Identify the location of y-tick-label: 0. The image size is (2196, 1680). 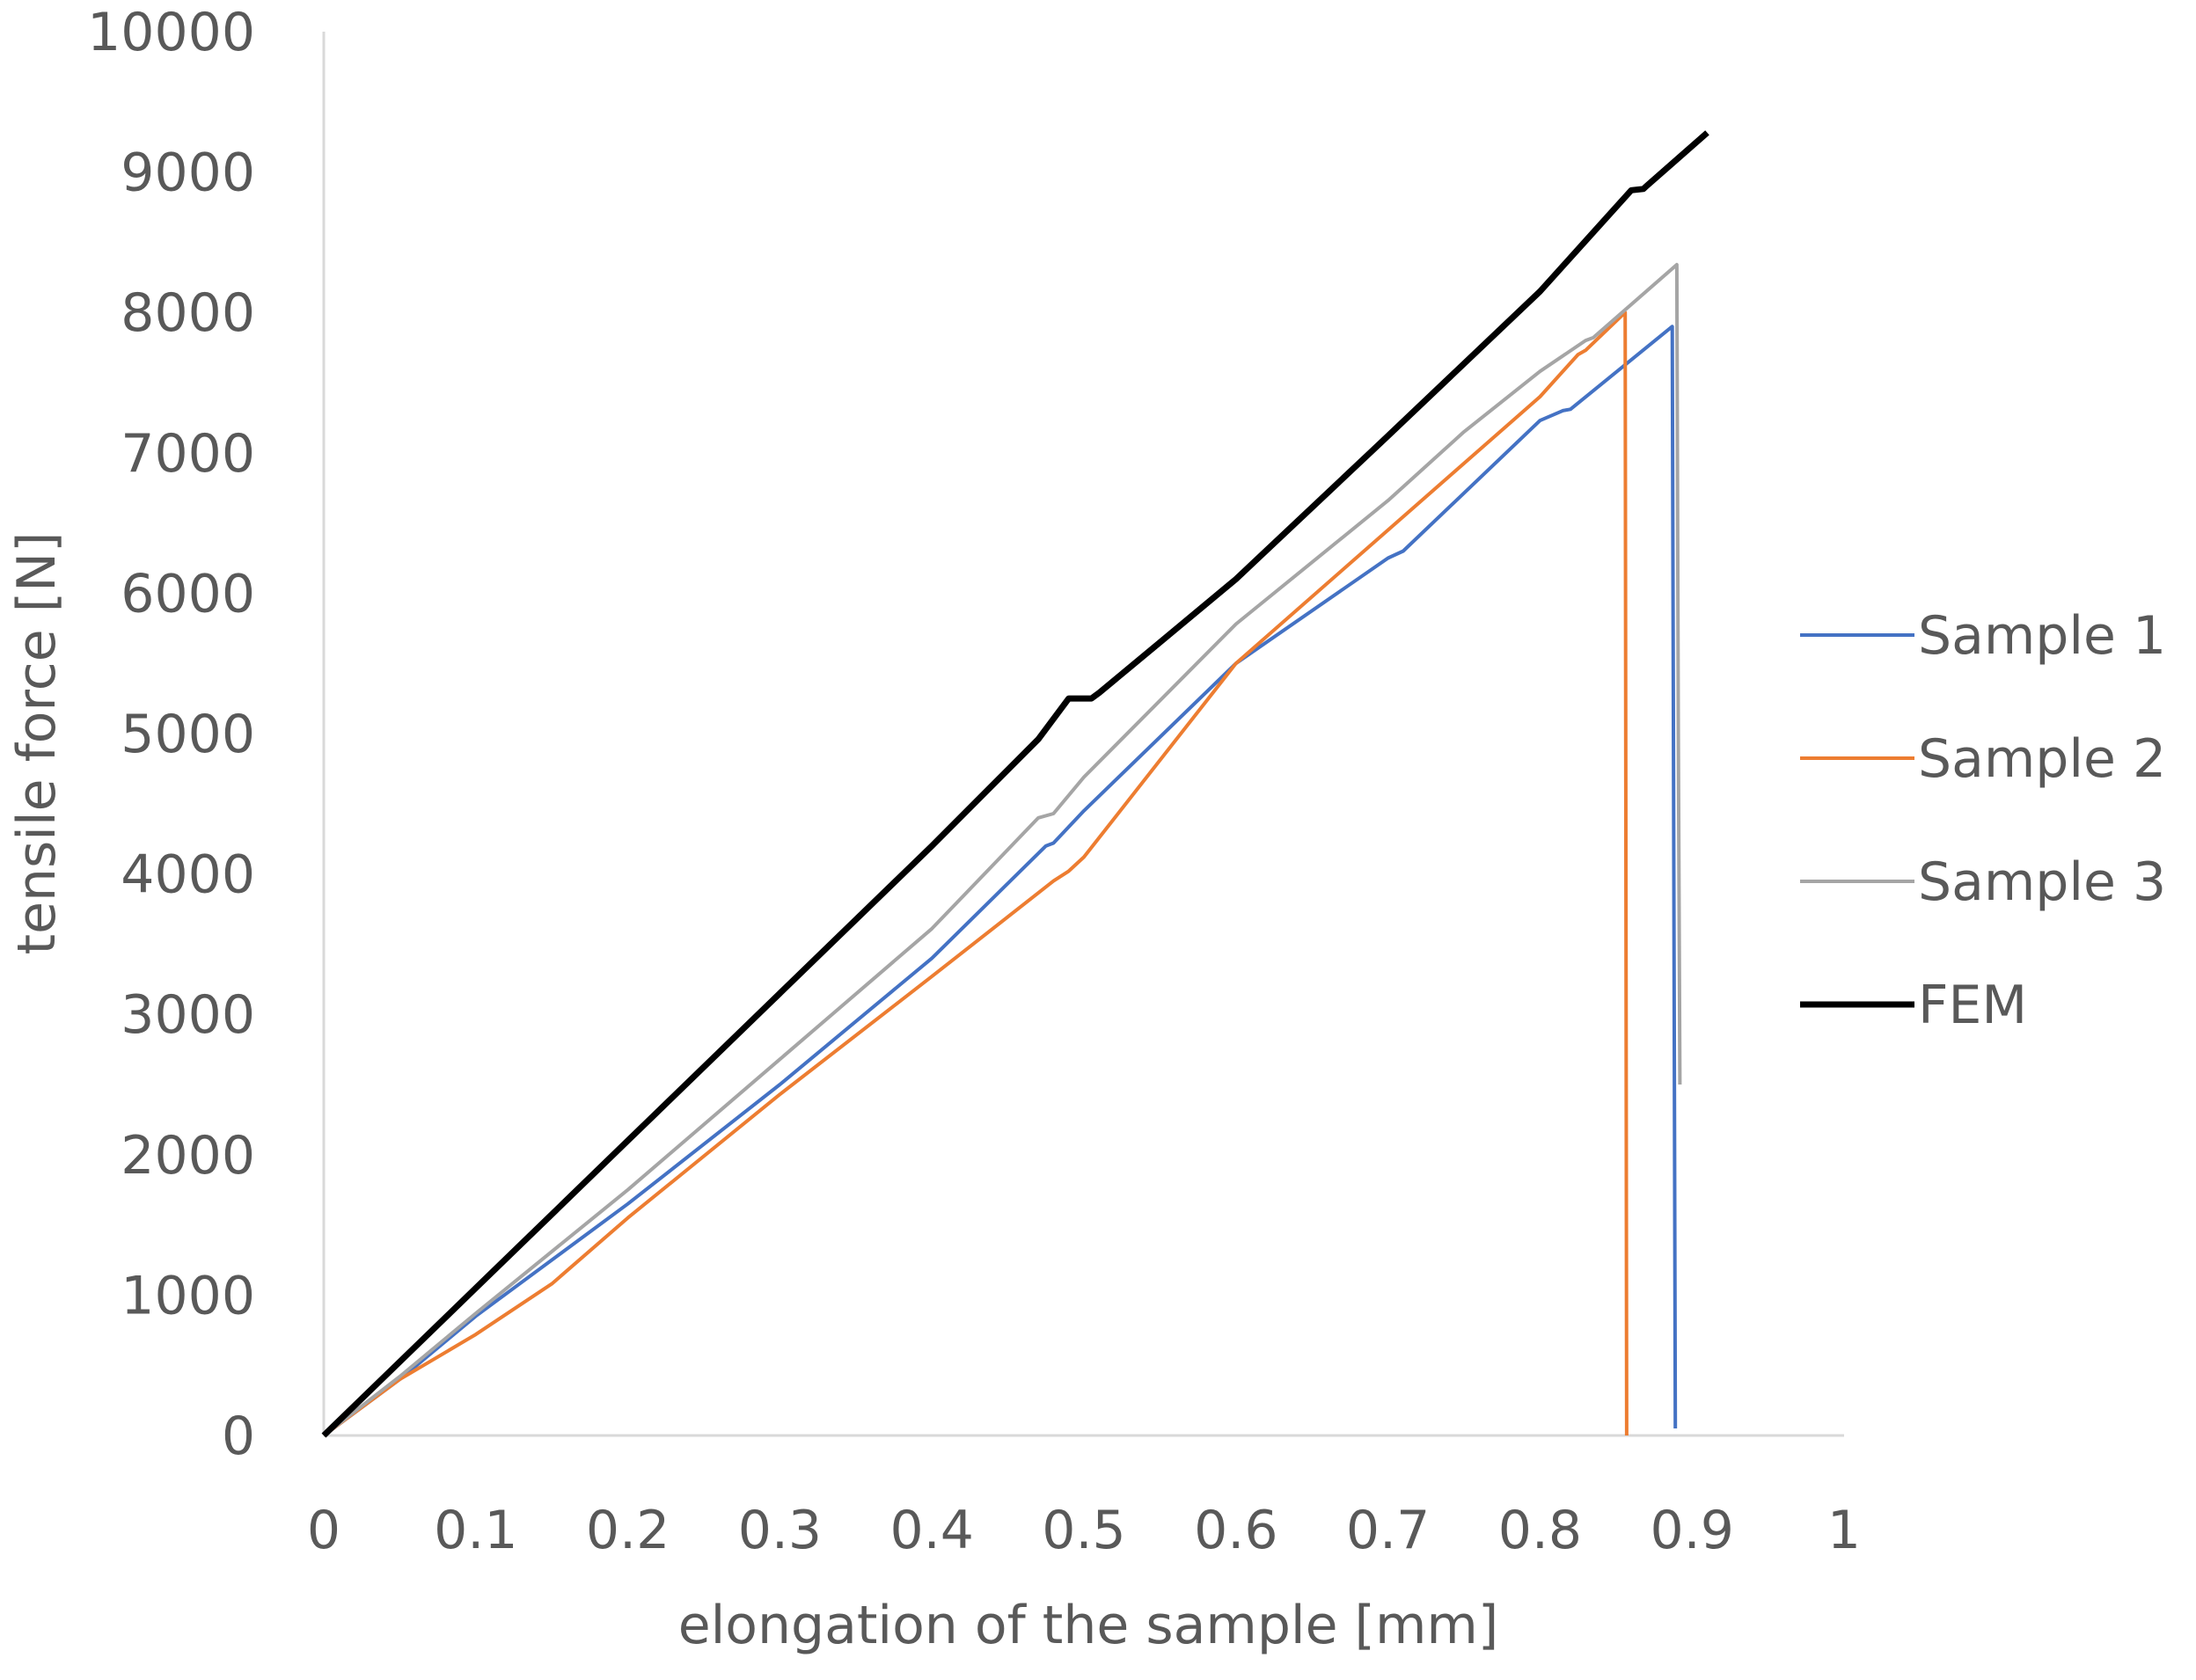
(238, 1436).